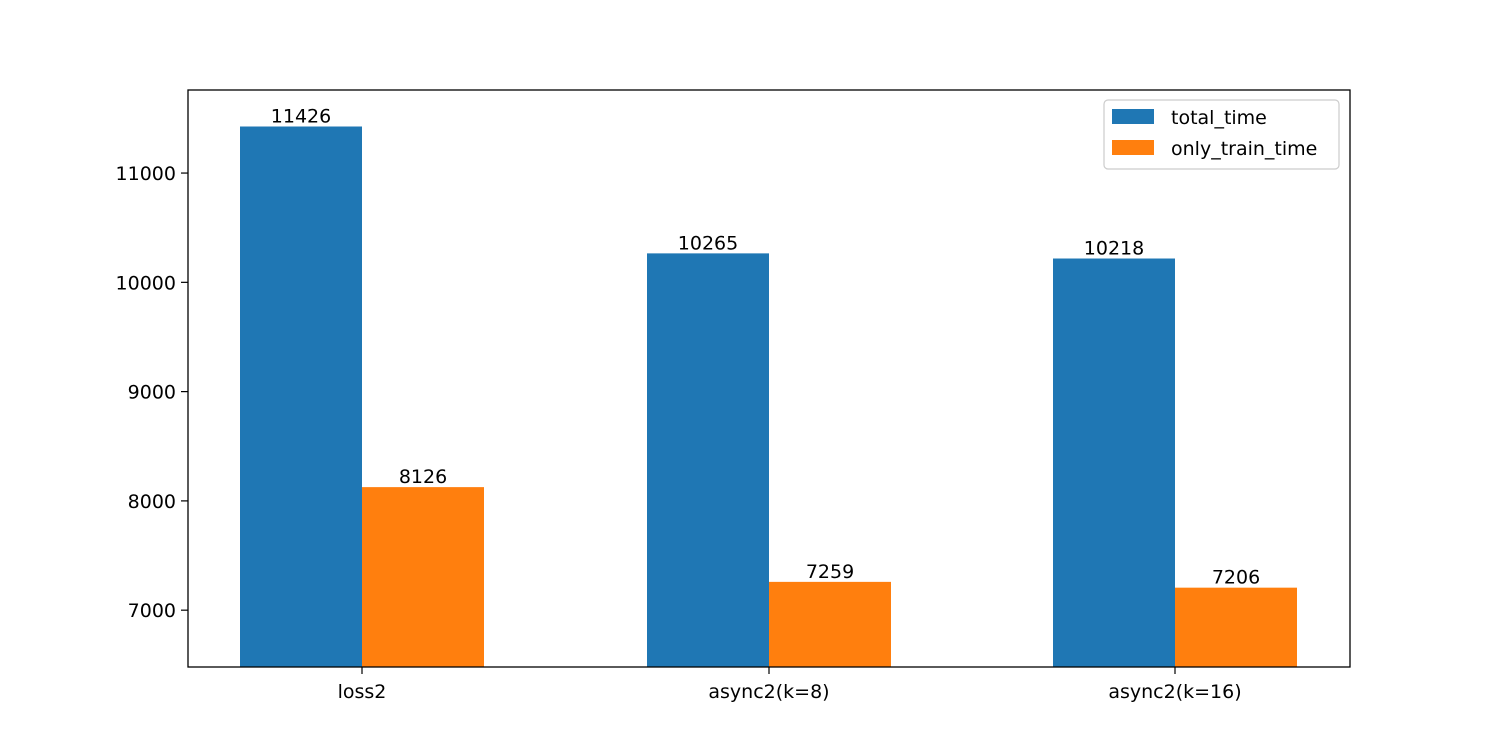 This screenshot has height=754, width=1500. I want to click on legend-label: only_train_time, so click(1244, 149).